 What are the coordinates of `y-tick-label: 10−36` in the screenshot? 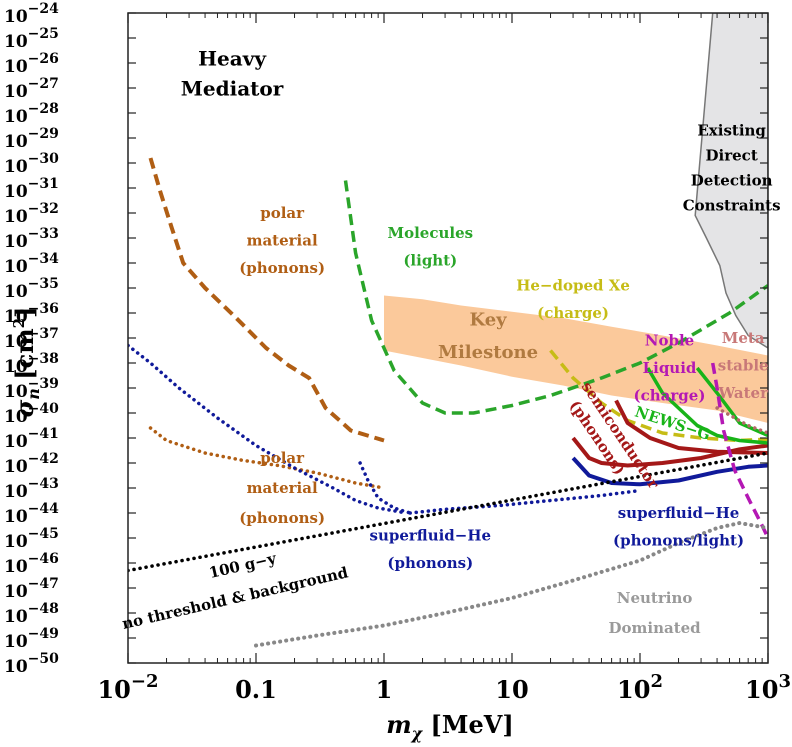 It's located at (31, 314).